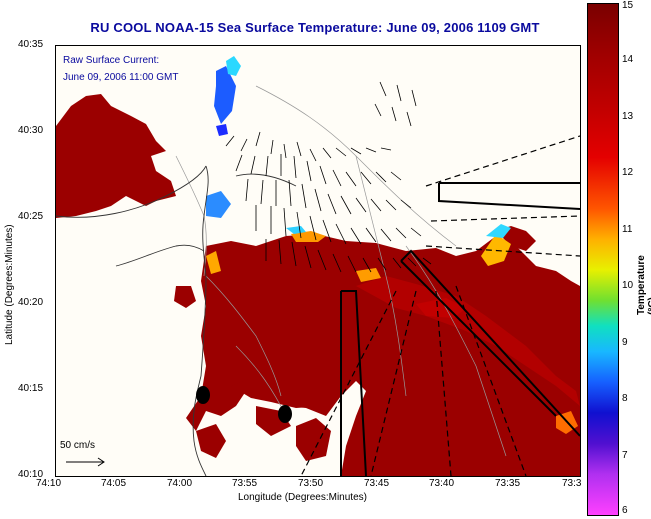 The width and height of the screenshot is (651, 519). What do you see at coordinates (603, 259) in the screenshot?
I see `colorbar` at bounding box center [603, 259].